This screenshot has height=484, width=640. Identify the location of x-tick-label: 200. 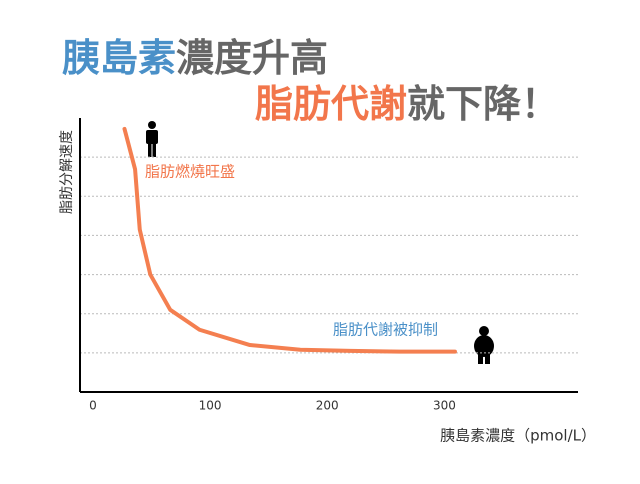
(327, 406).